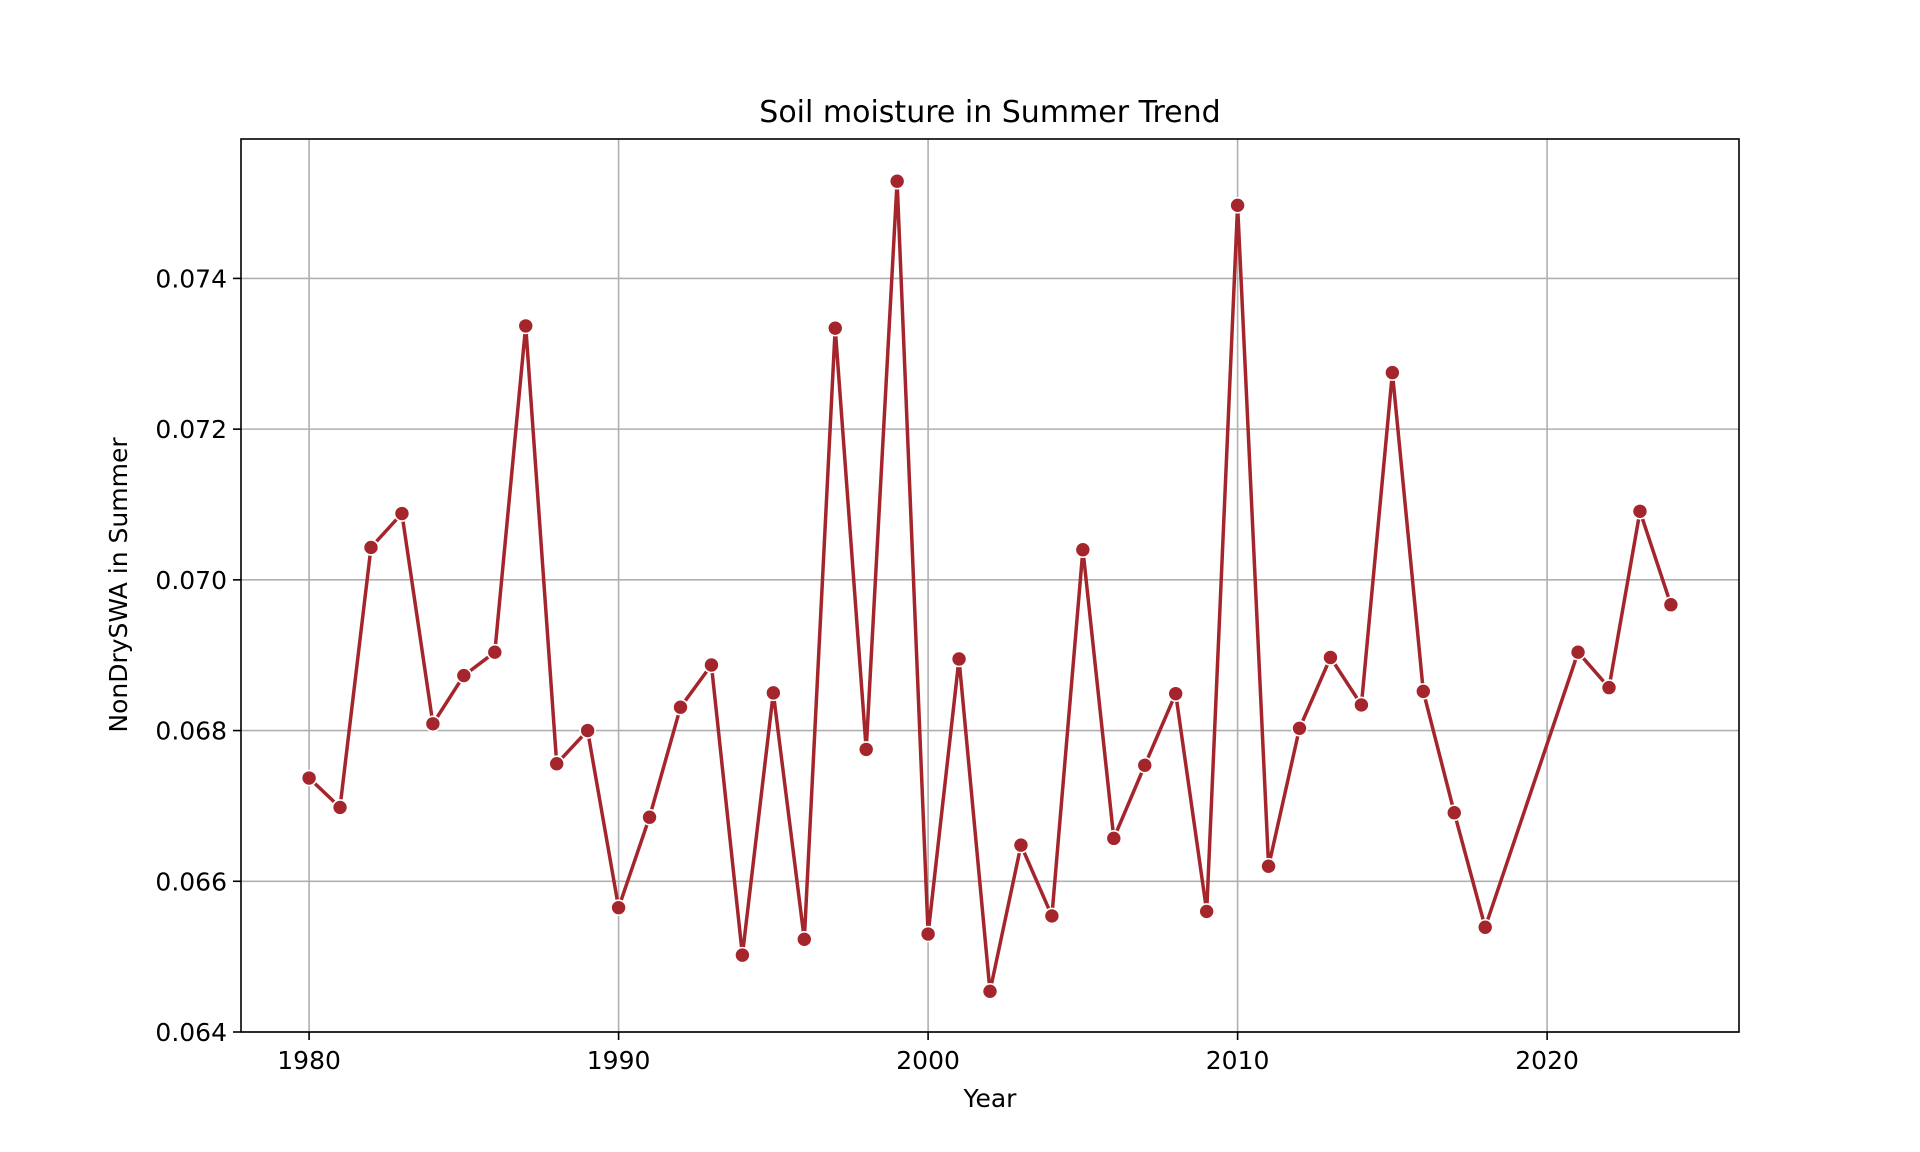  I want to click on data-point-2014, so click(1361, 705).